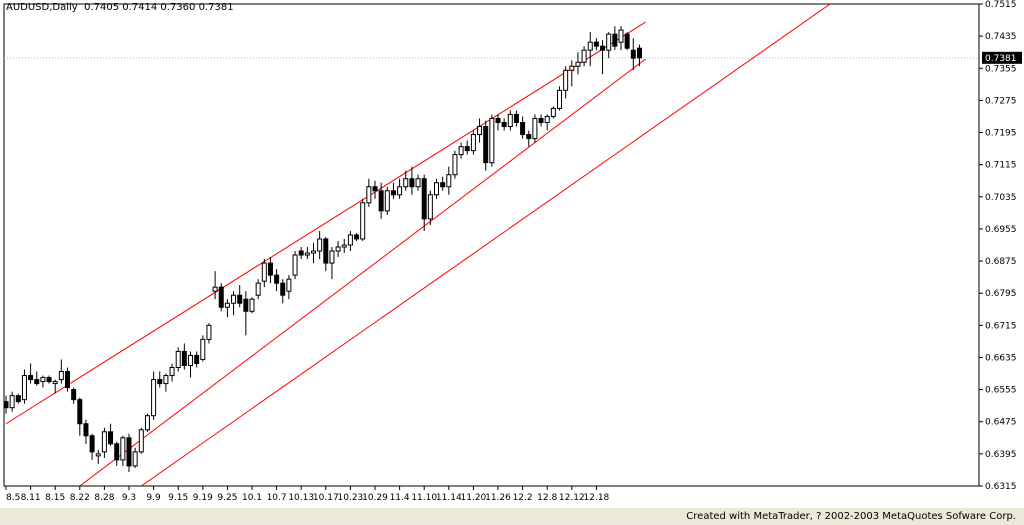 The image size is (1024, 525). I want to click on y-tick-label: 0.6555, so click(1001, 391).